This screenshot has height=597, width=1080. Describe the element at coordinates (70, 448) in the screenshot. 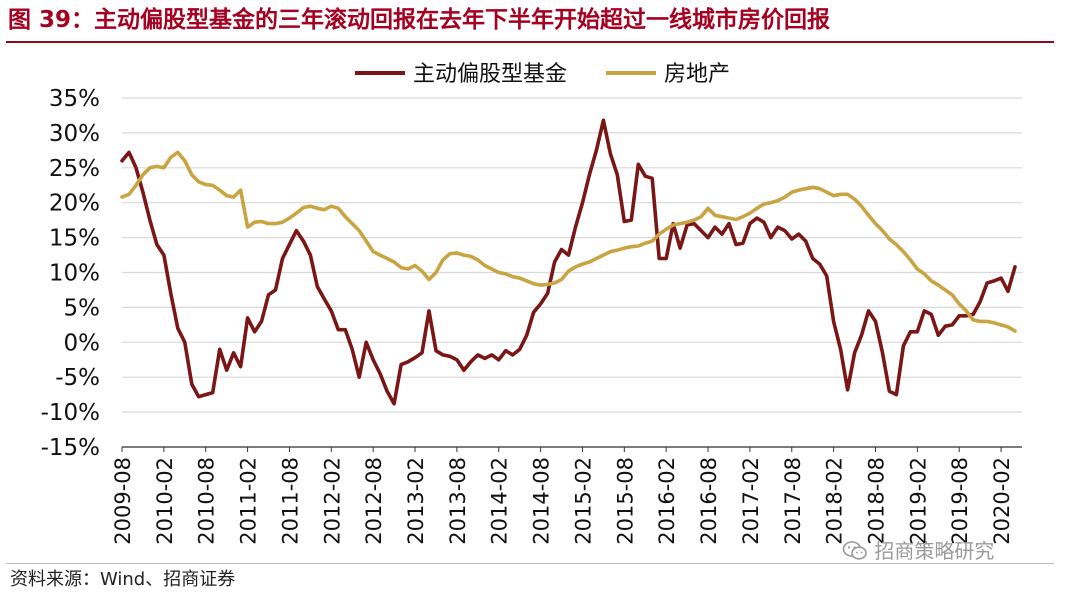

I see `y-tick-label: -15%` at that location.